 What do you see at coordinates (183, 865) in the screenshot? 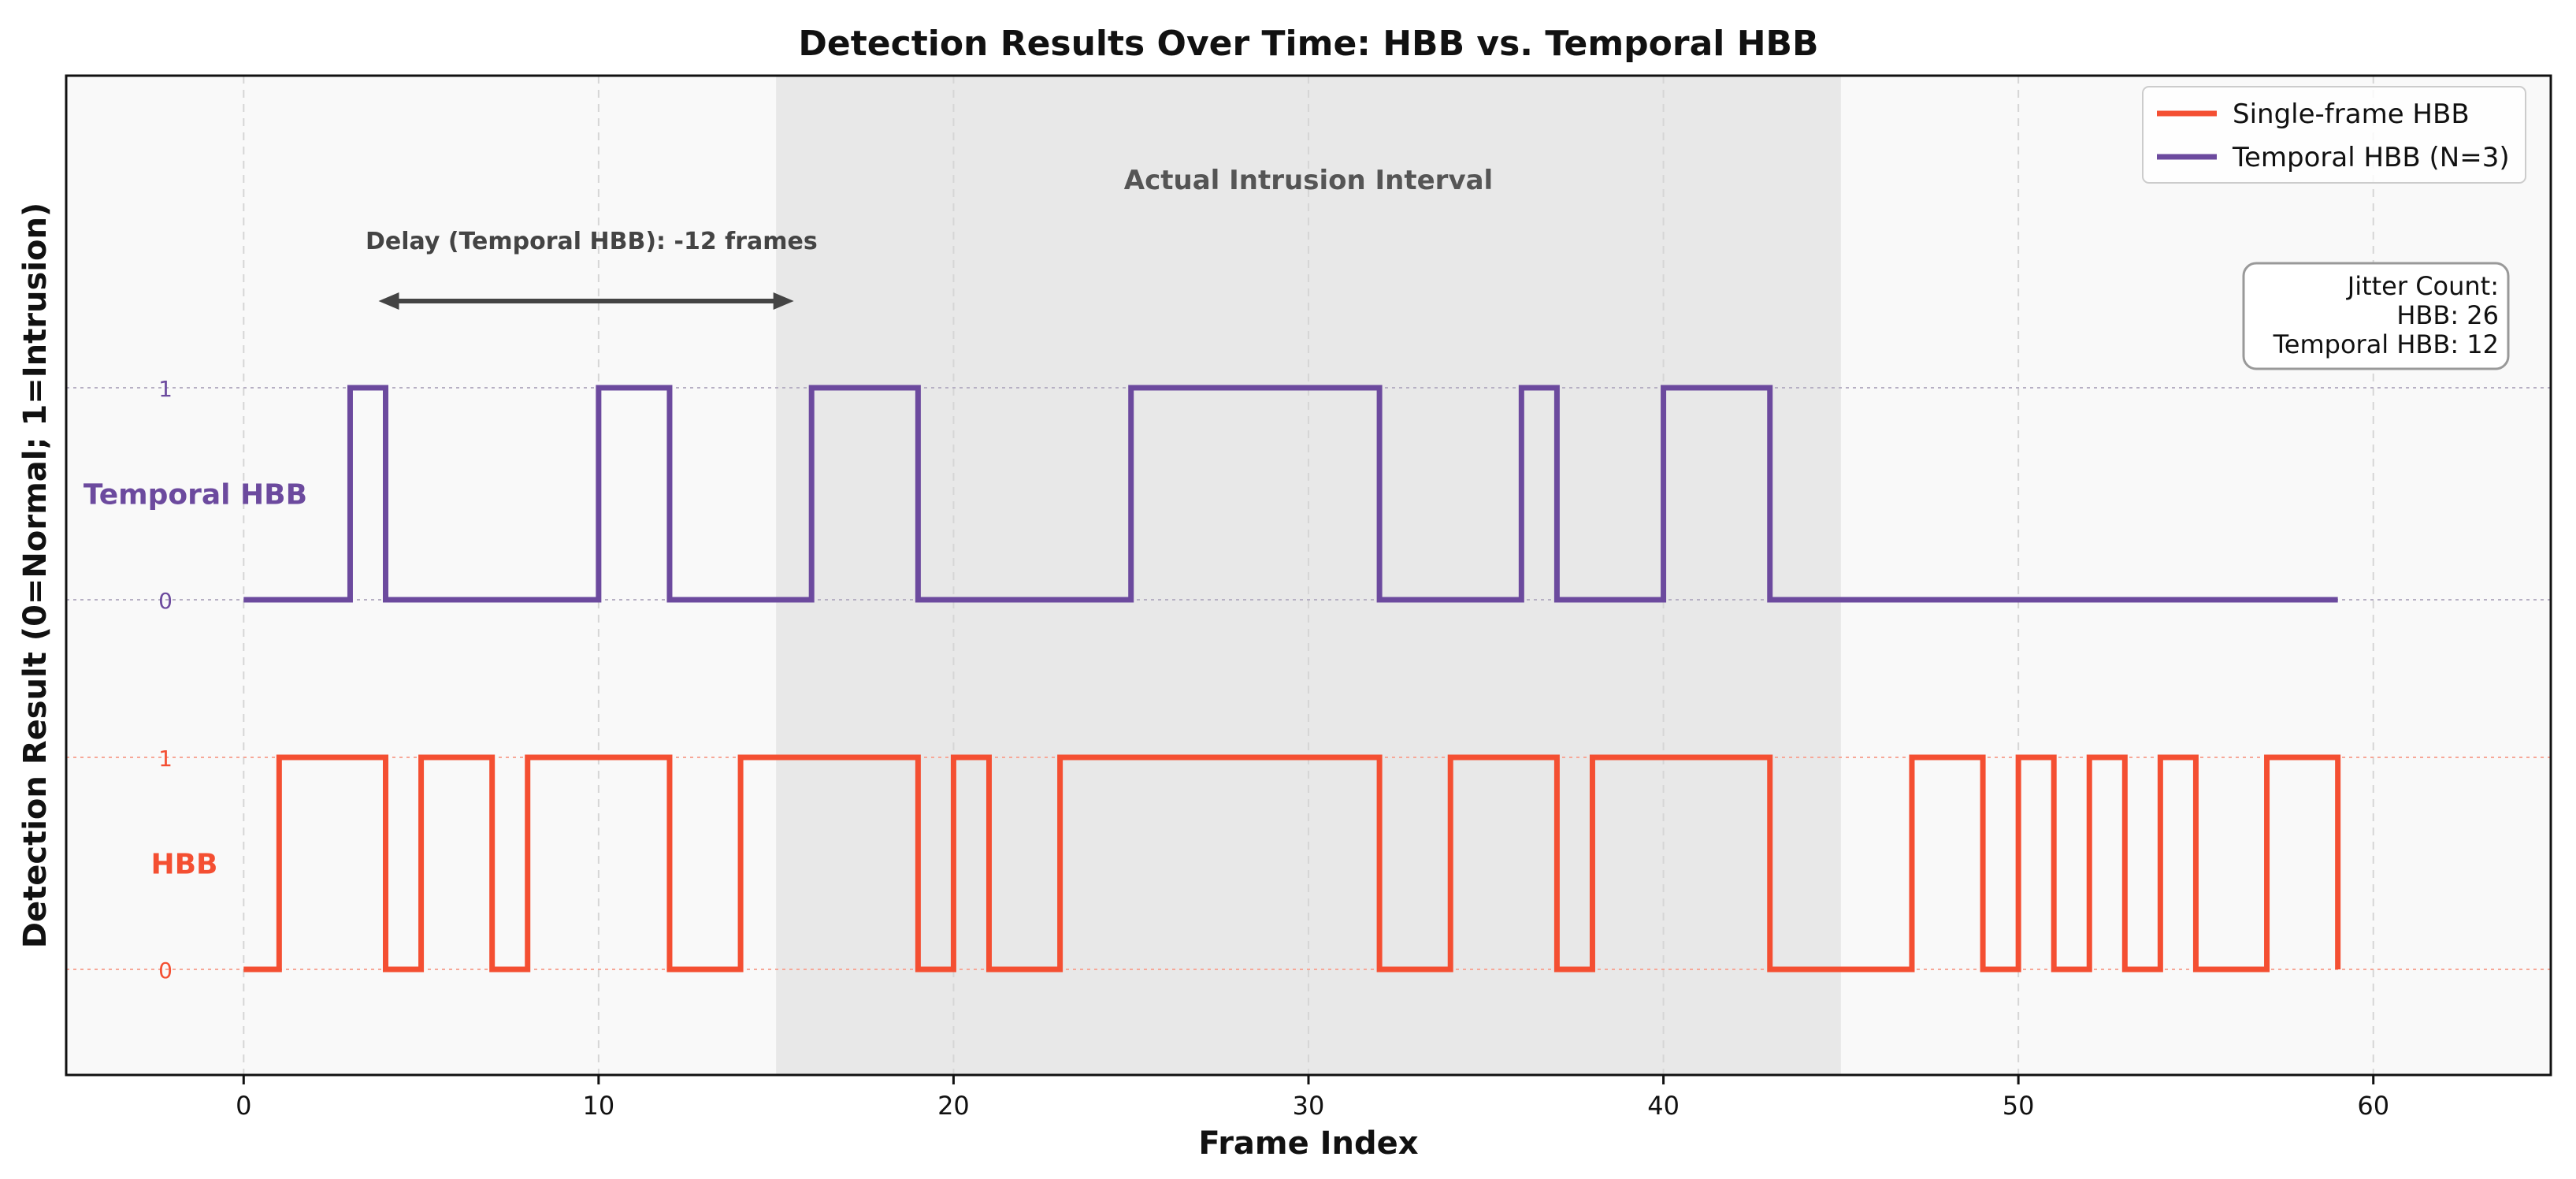
I see `row-label-hbb: HBB` at bounding box center [183, 865].